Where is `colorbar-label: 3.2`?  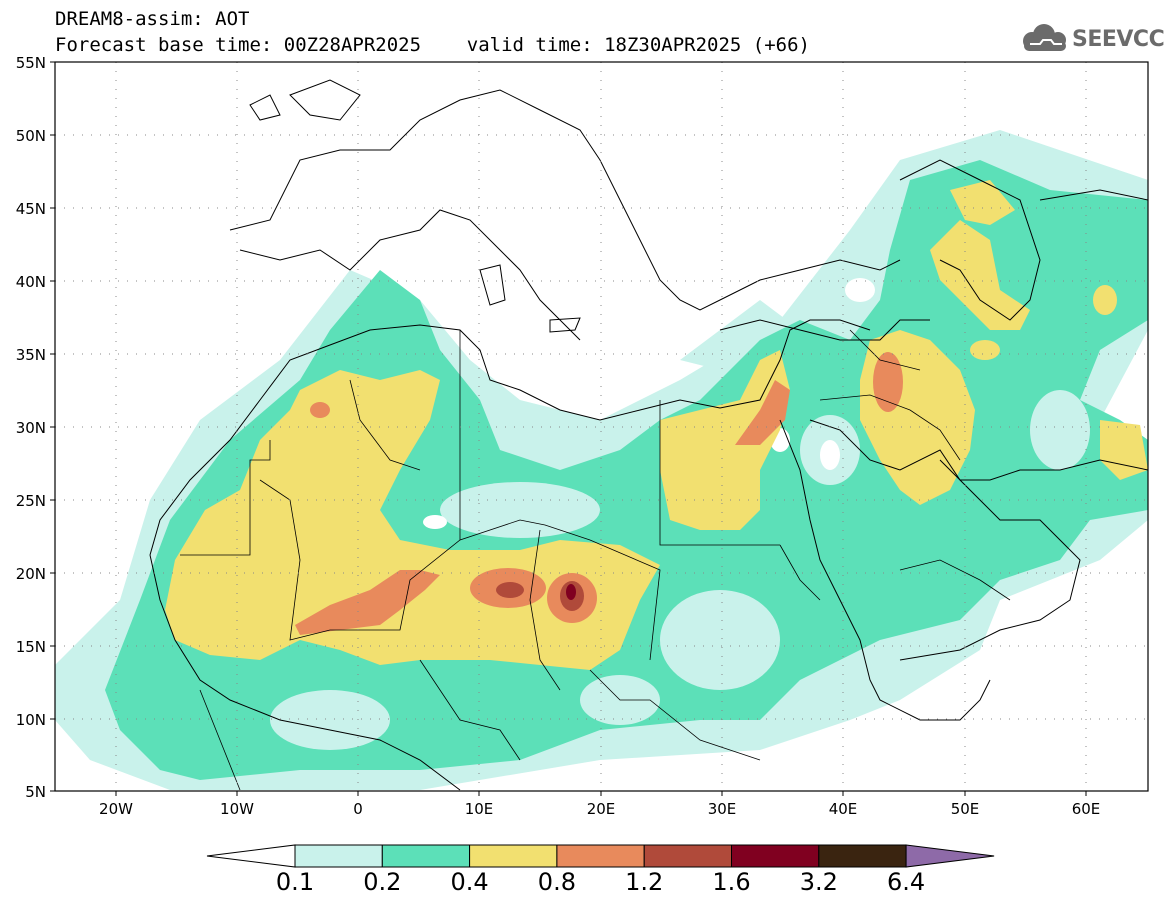 colorbar-label: 3.2 is located at coordinates (818, 882).